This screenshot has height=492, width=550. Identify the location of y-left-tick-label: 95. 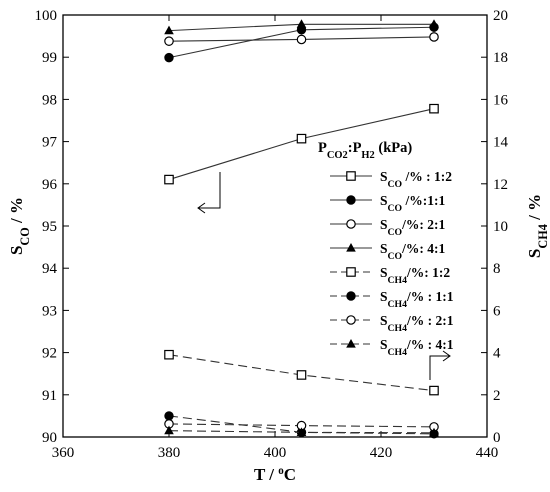
(49, 227).